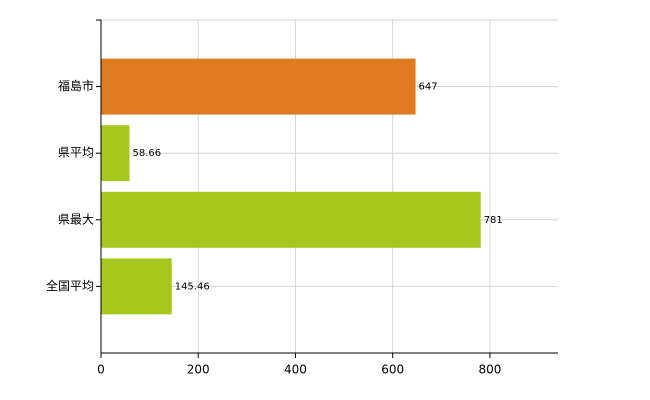 Image resolution: width=650 pixels, height=400 pixels. I want to click on x-tick-label: 600, so click(392, 370).